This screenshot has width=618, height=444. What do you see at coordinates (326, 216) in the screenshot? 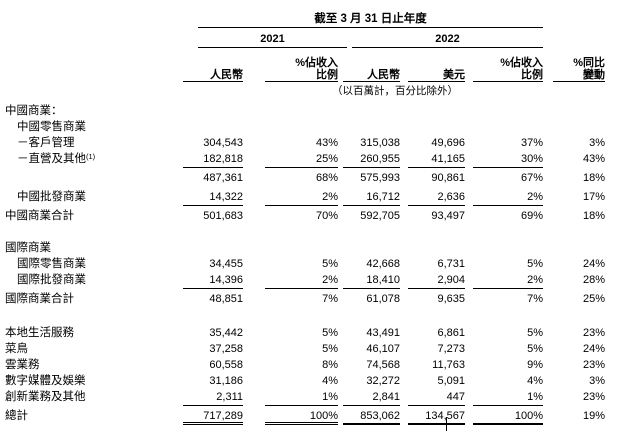
I see `cell-pct-2021: 70%` at bounding box center [326, 216].